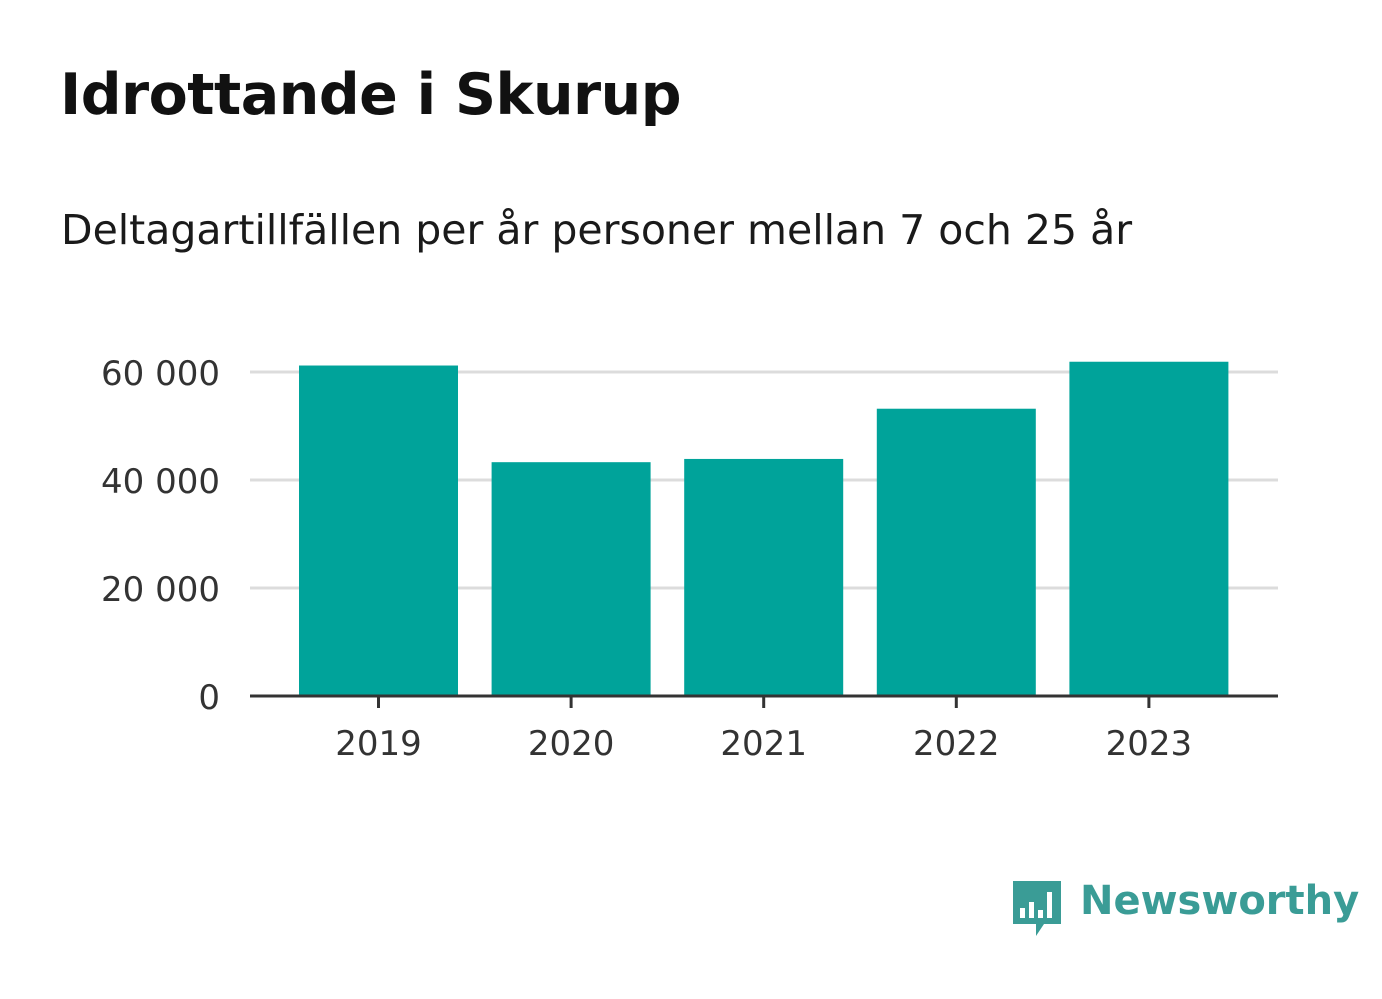 The height and width of the screenshot is (999, 1382). I want to click on chart-title: Idrottande i Skurup, so click(371, 95).